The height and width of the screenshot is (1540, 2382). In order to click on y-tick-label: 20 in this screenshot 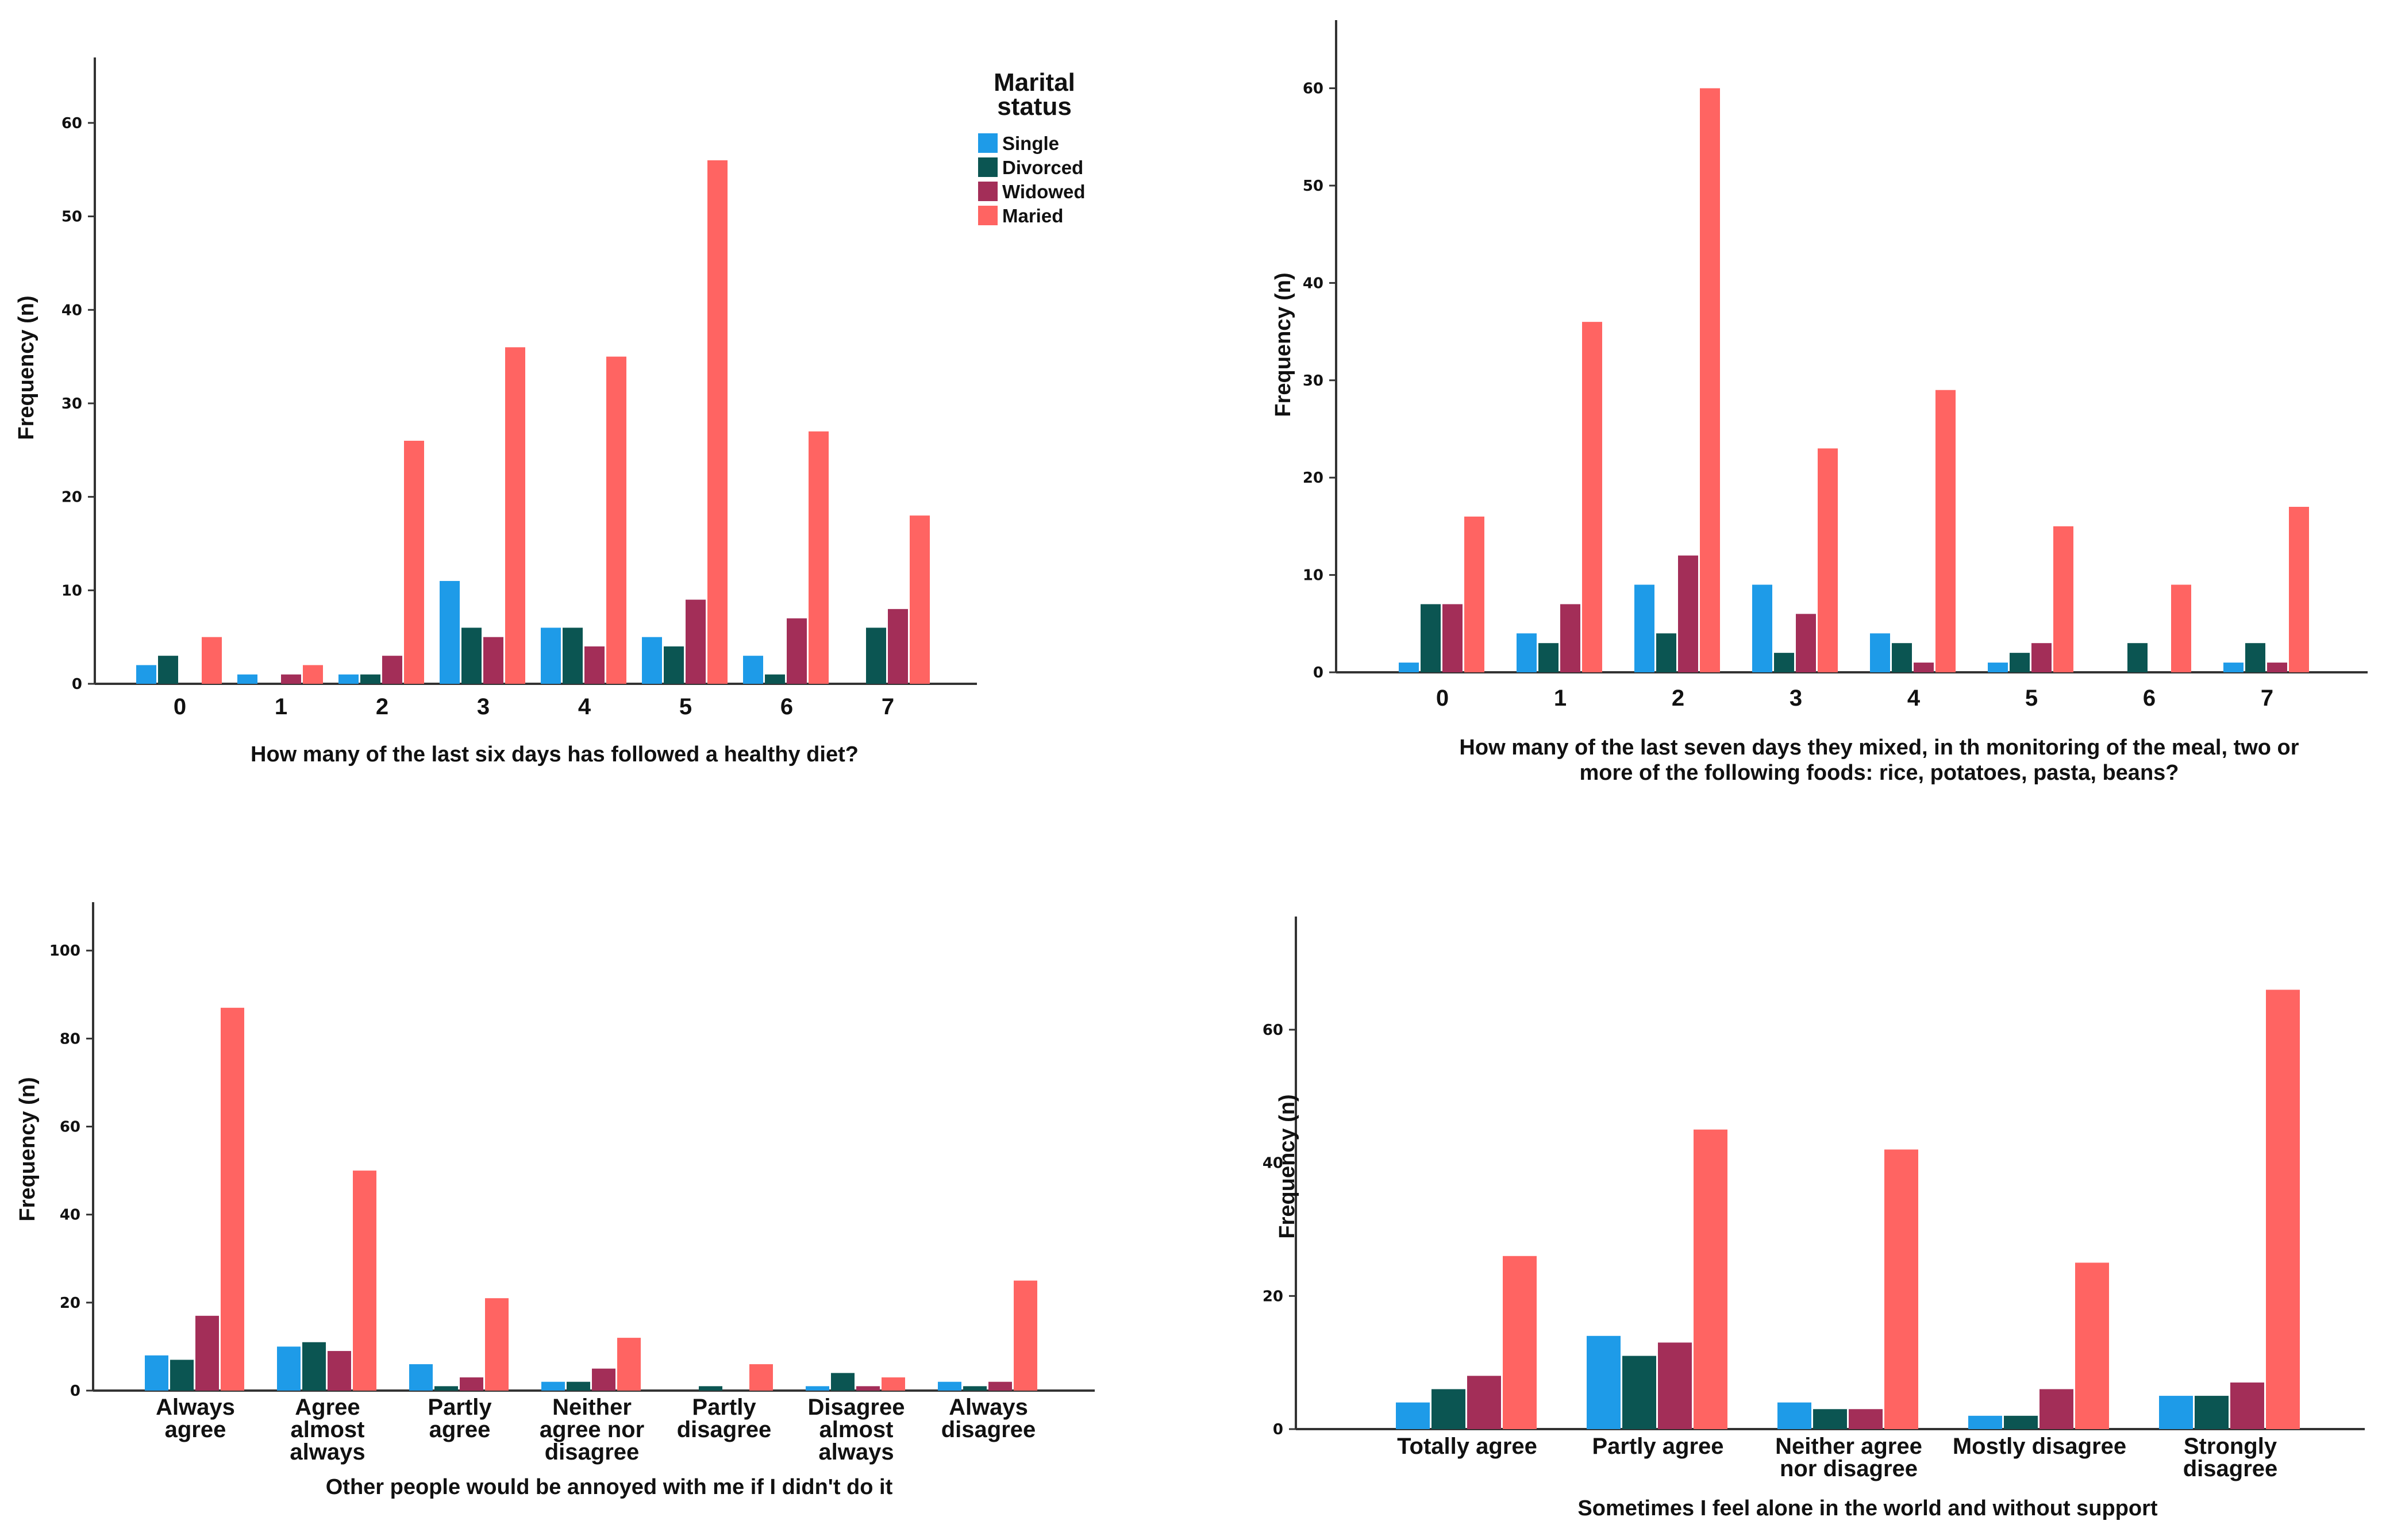, I will do `click(70, 1303)`.